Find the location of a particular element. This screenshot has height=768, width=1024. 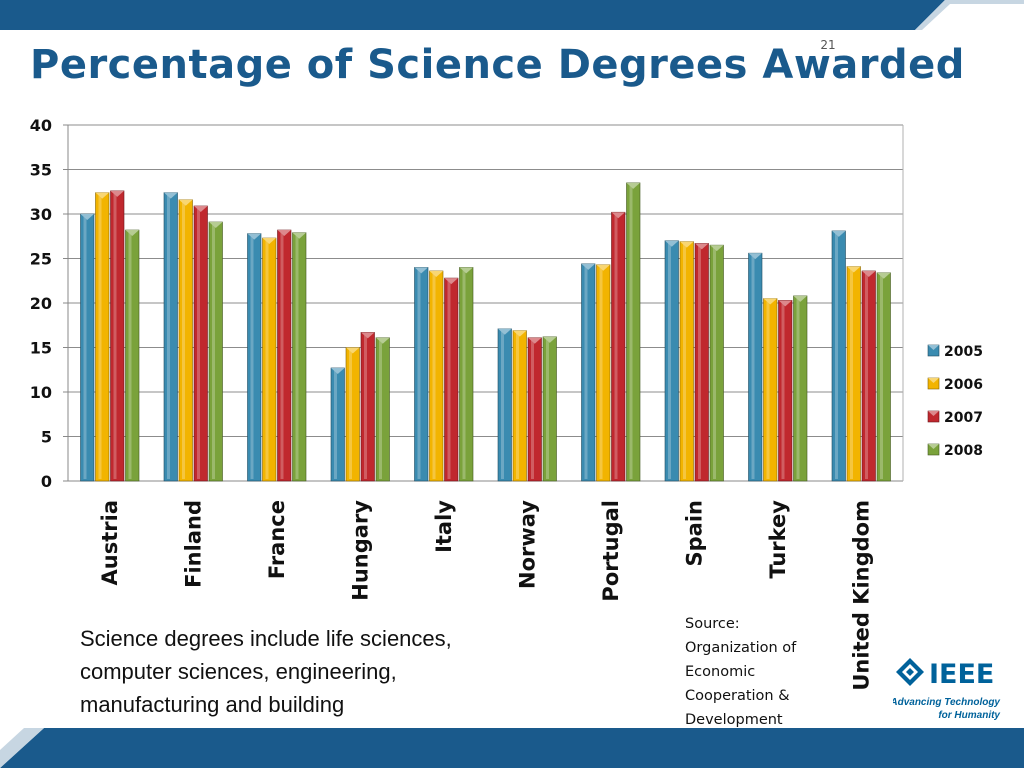

logo-tagline-1: Advancing Technology is located at coordinates (946, 702).